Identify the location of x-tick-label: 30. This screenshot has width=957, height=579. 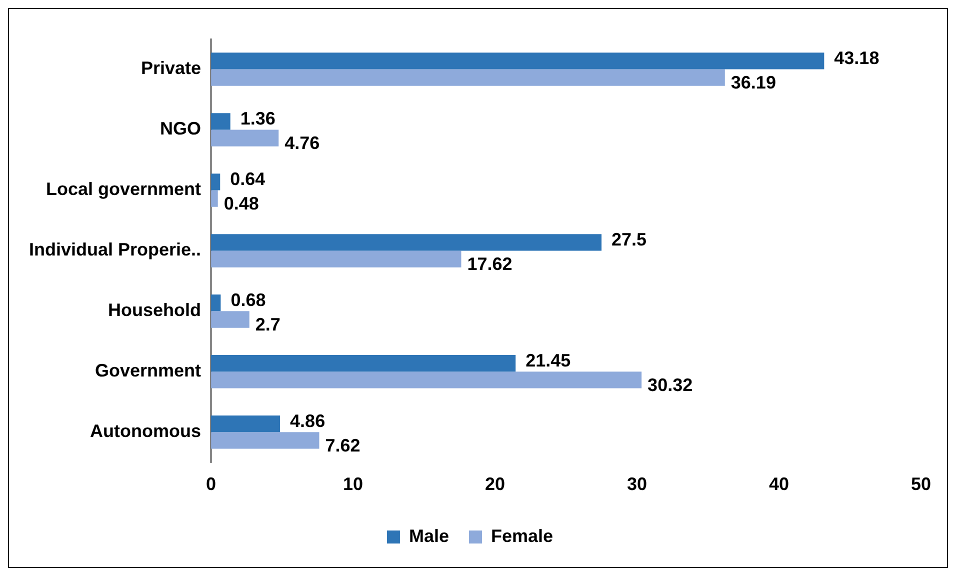
(637, 484).